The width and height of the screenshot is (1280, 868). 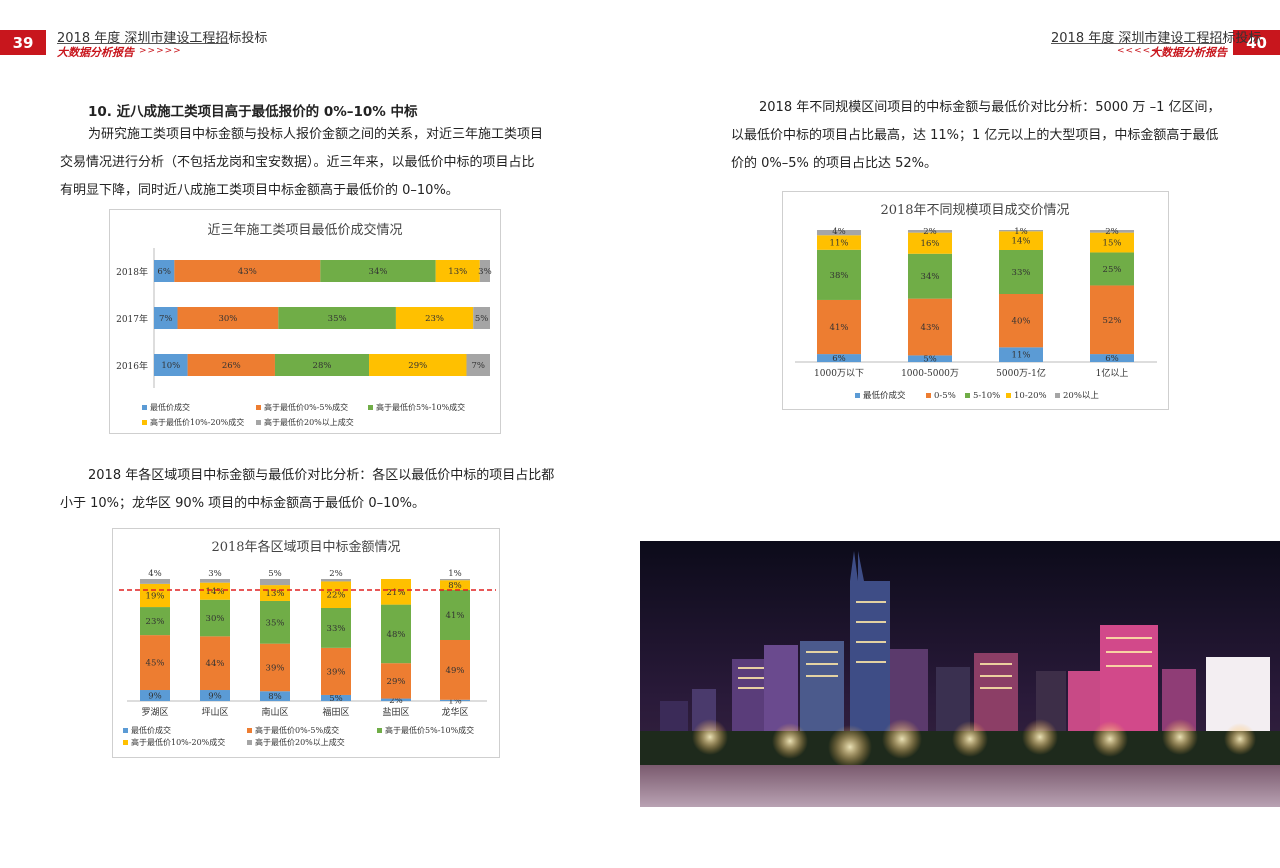 What do you see at coordinates (154, 712) in the screenshot?
I see `tick-label: 罗湖区` at bounding box center [154, 712].